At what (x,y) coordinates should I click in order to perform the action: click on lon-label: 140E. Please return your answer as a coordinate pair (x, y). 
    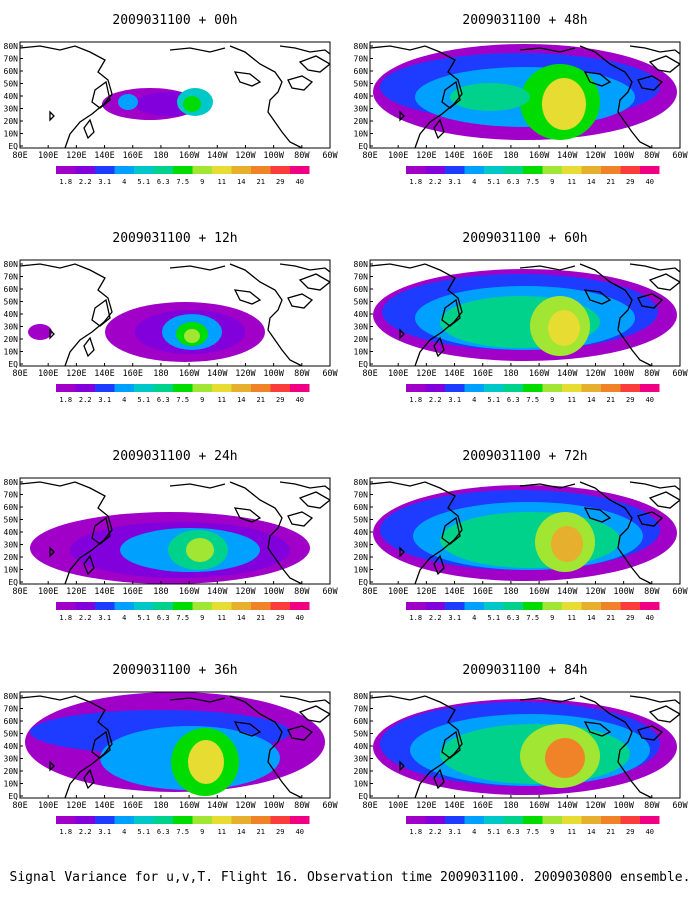
    Looking at the image, I should click on (104, 592).